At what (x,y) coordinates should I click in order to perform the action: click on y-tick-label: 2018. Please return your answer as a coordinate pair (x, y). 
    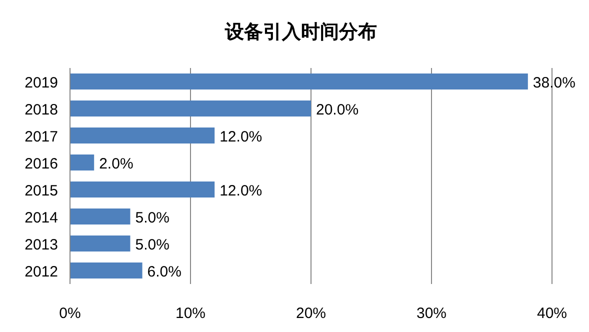
    Looking at the image, I should click on (41, 110).